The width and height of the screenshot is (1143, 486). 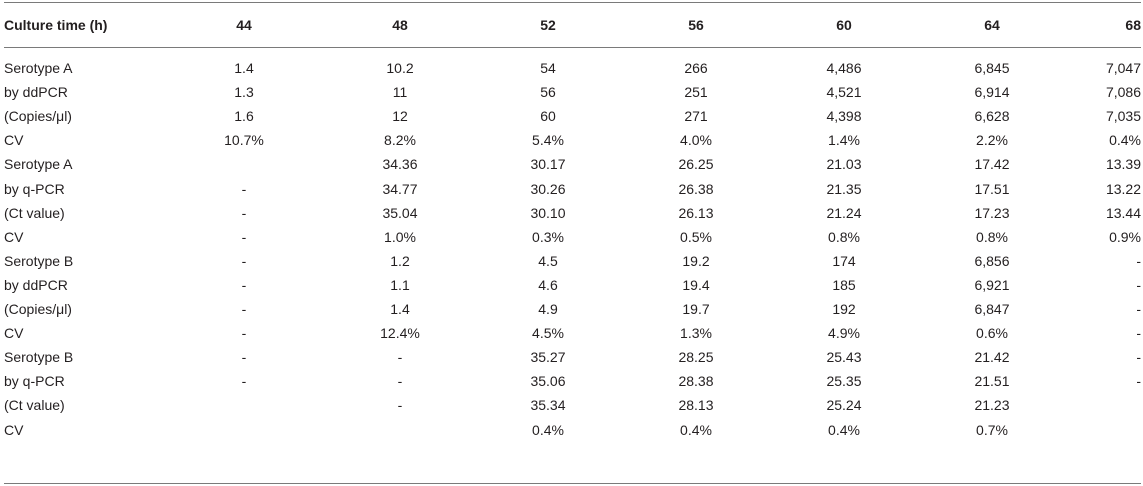 I want to click on table-row: by ddPCR - 1.1 4.6 19.4 185 6,921 -, so click(x=572, y=285).